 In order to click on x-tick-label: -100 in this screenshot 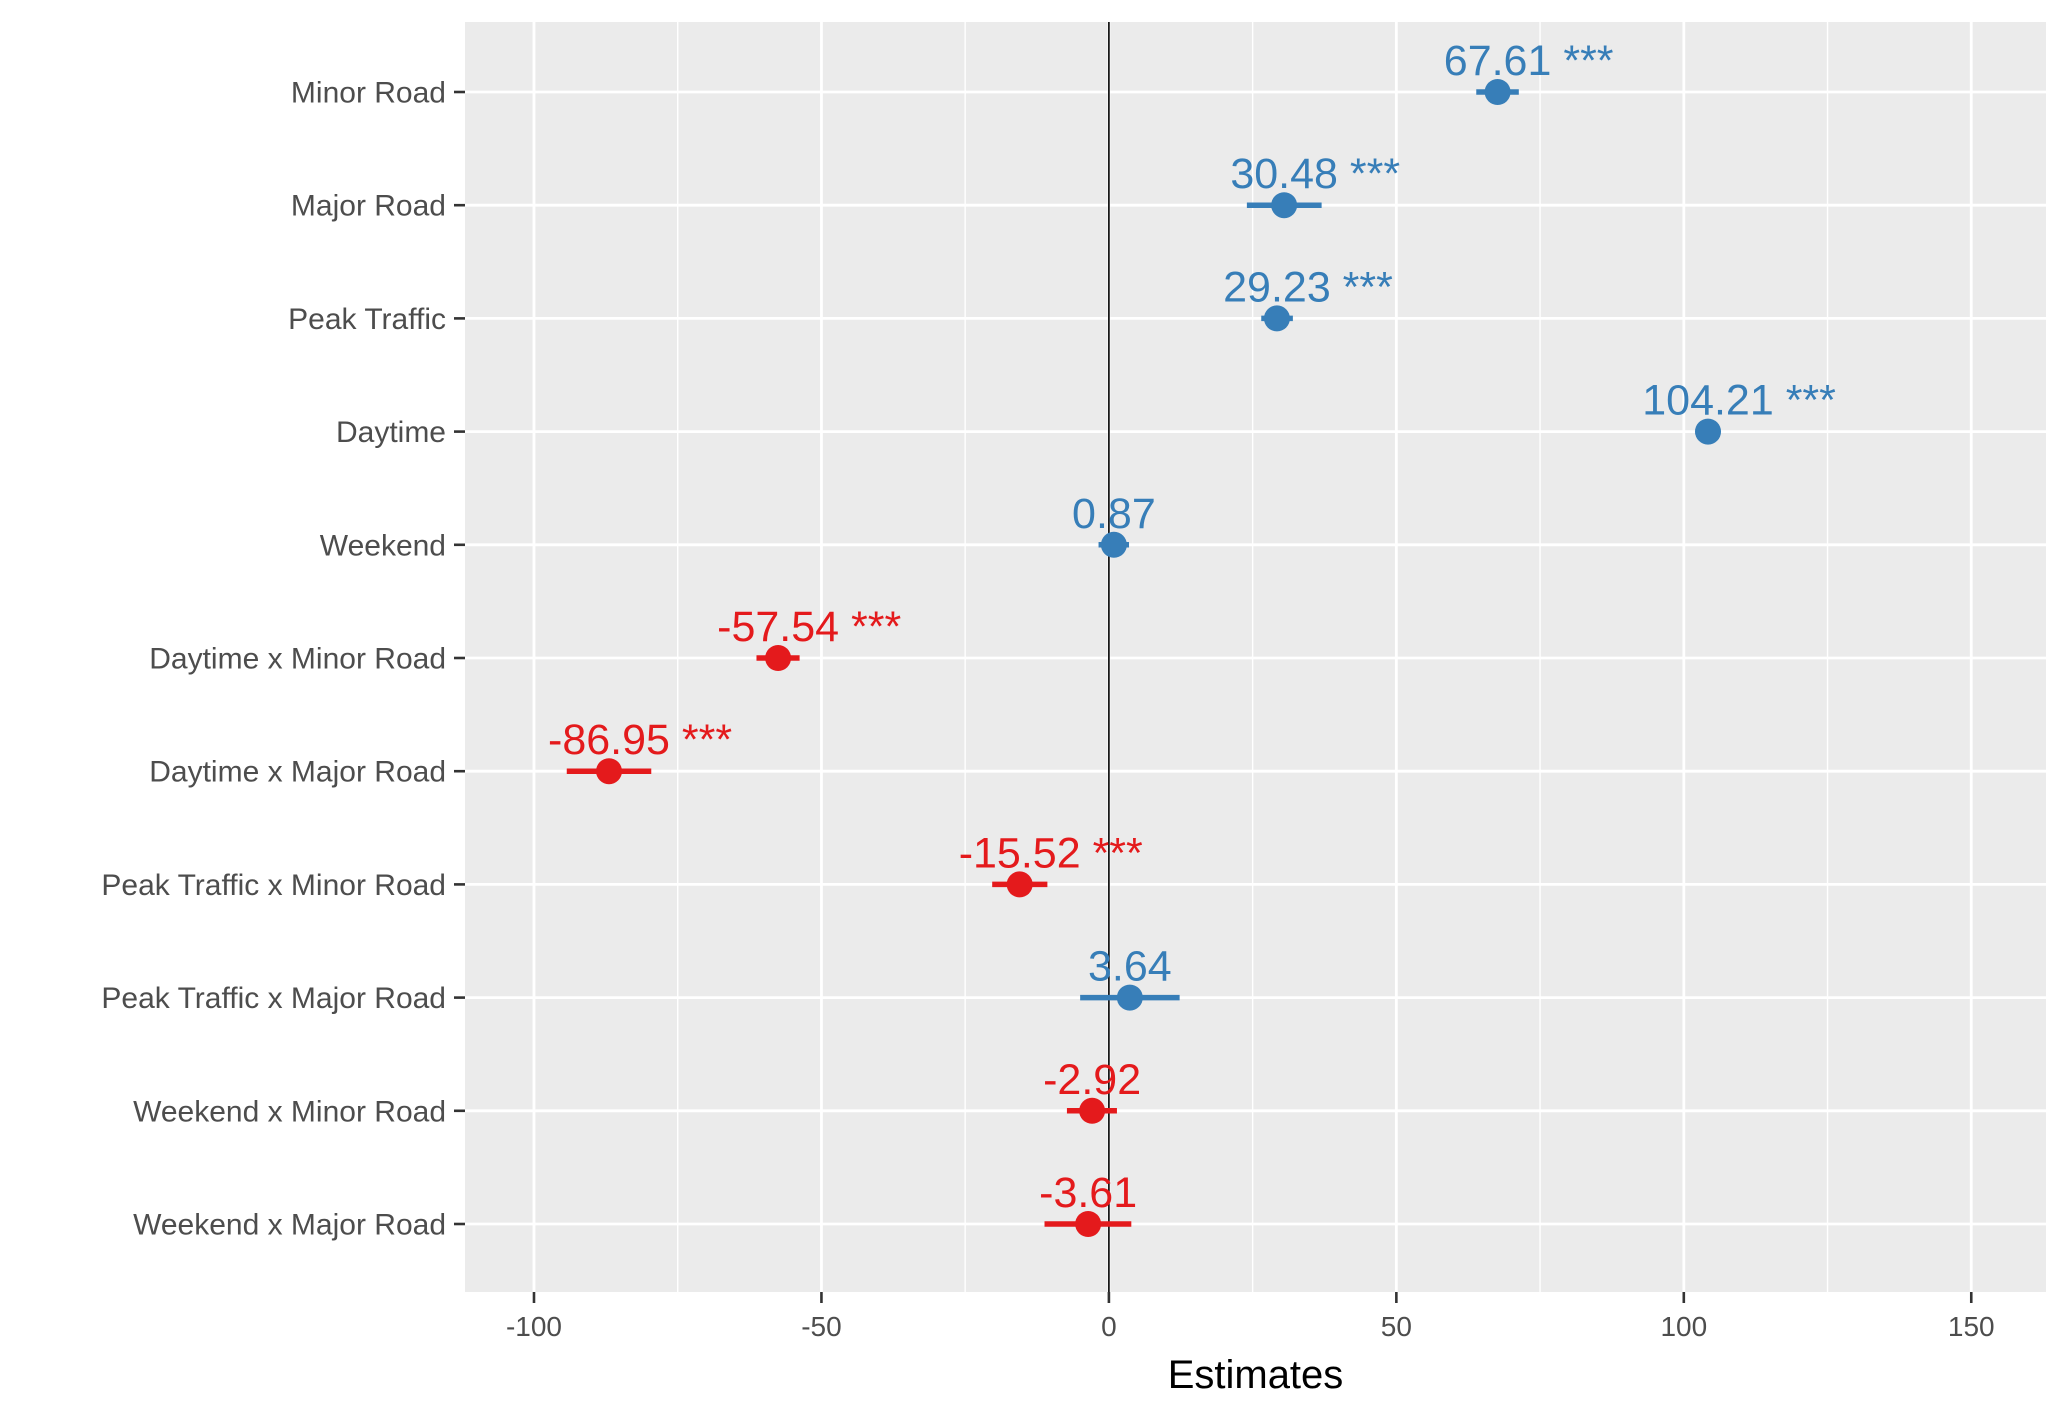, I will do `click(534, 1326)`.